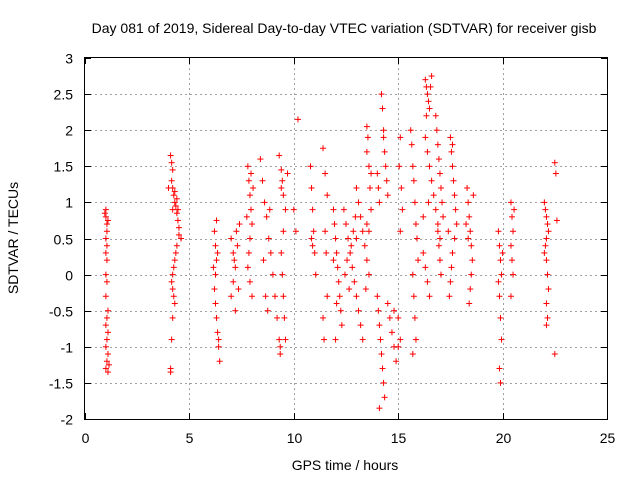 The image size is (640, 480). I want to click on y-tick-label: 1.5, so click(64, 167).